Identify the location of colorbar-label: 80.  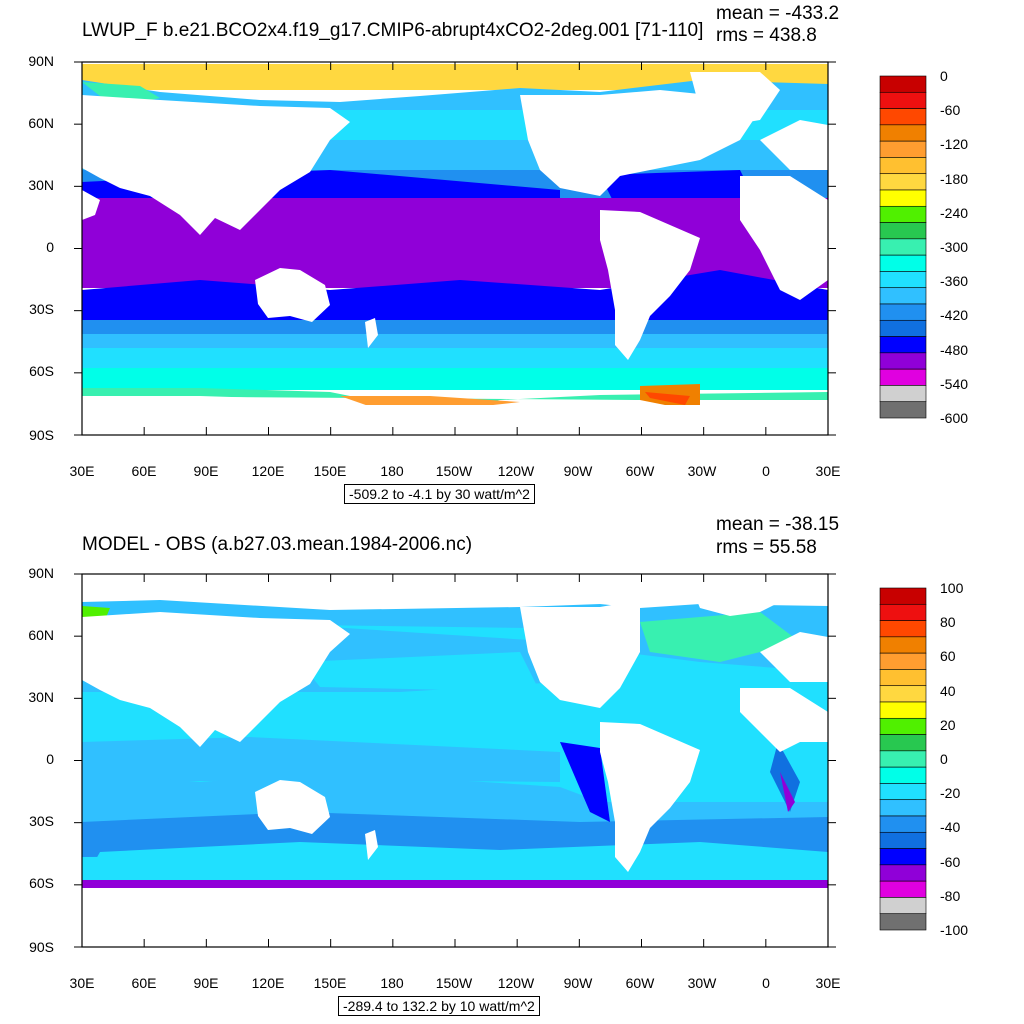
(948, 622).